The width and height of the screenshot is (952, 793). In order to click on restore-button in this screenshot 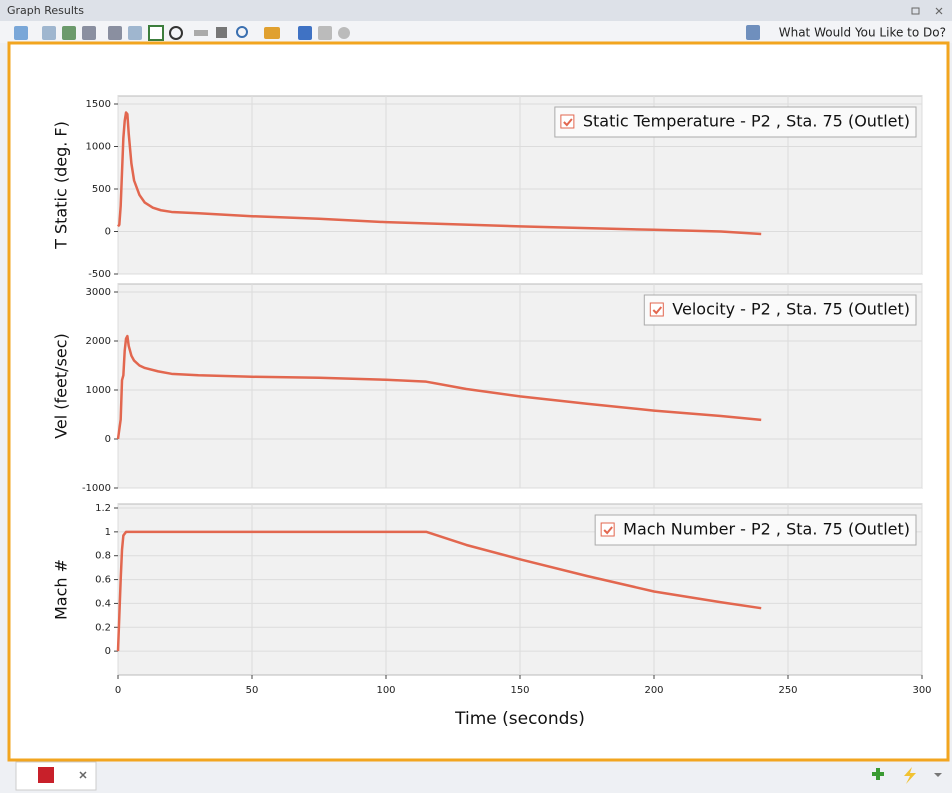, I will do `click(915, 11)`.